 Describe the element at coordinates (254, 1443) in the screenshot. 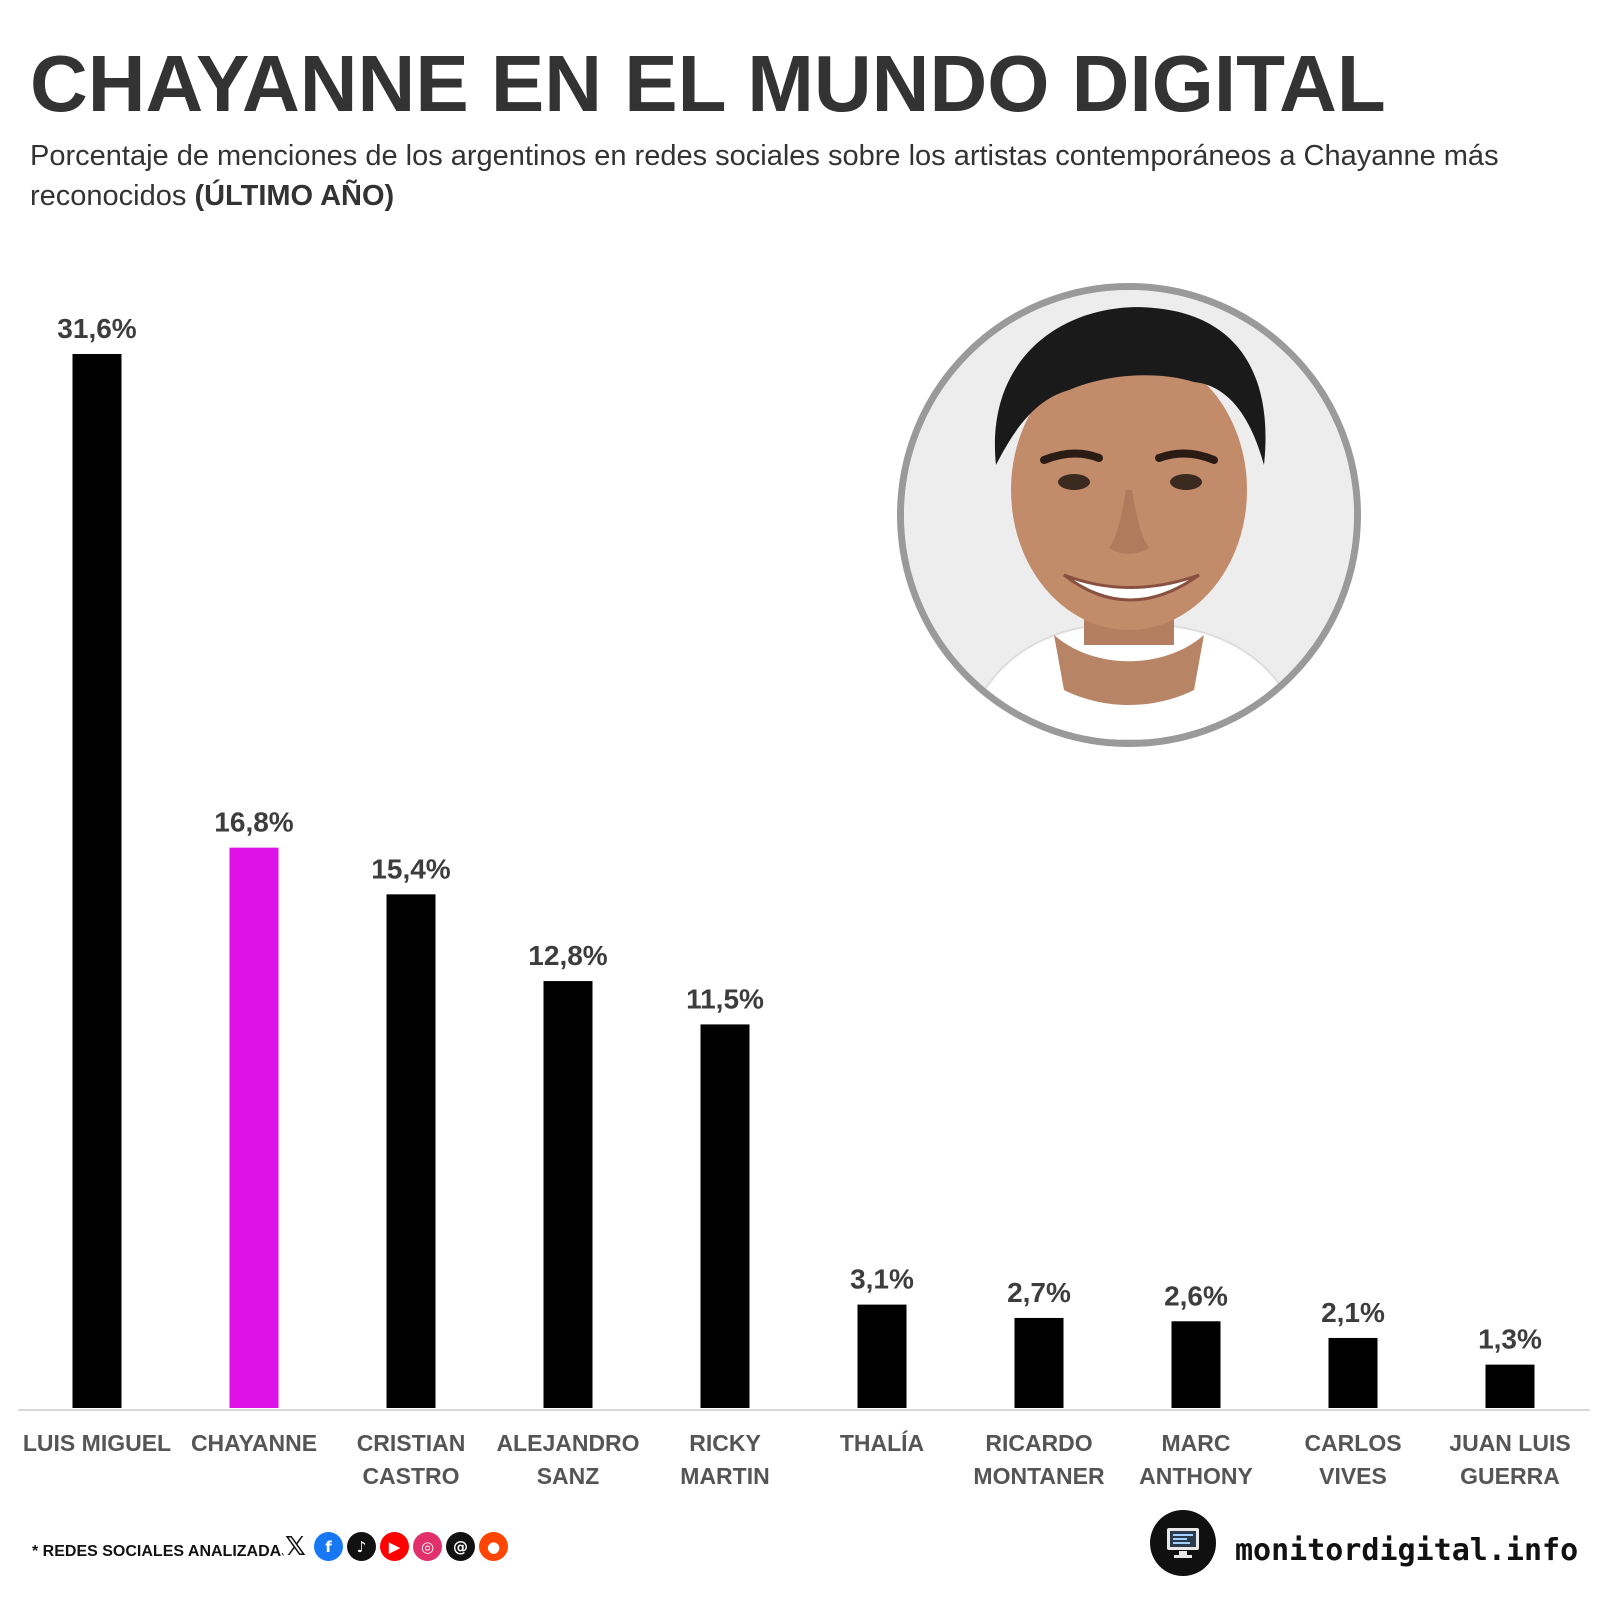

I see `category-label-1: CHAYANNE` at that location.